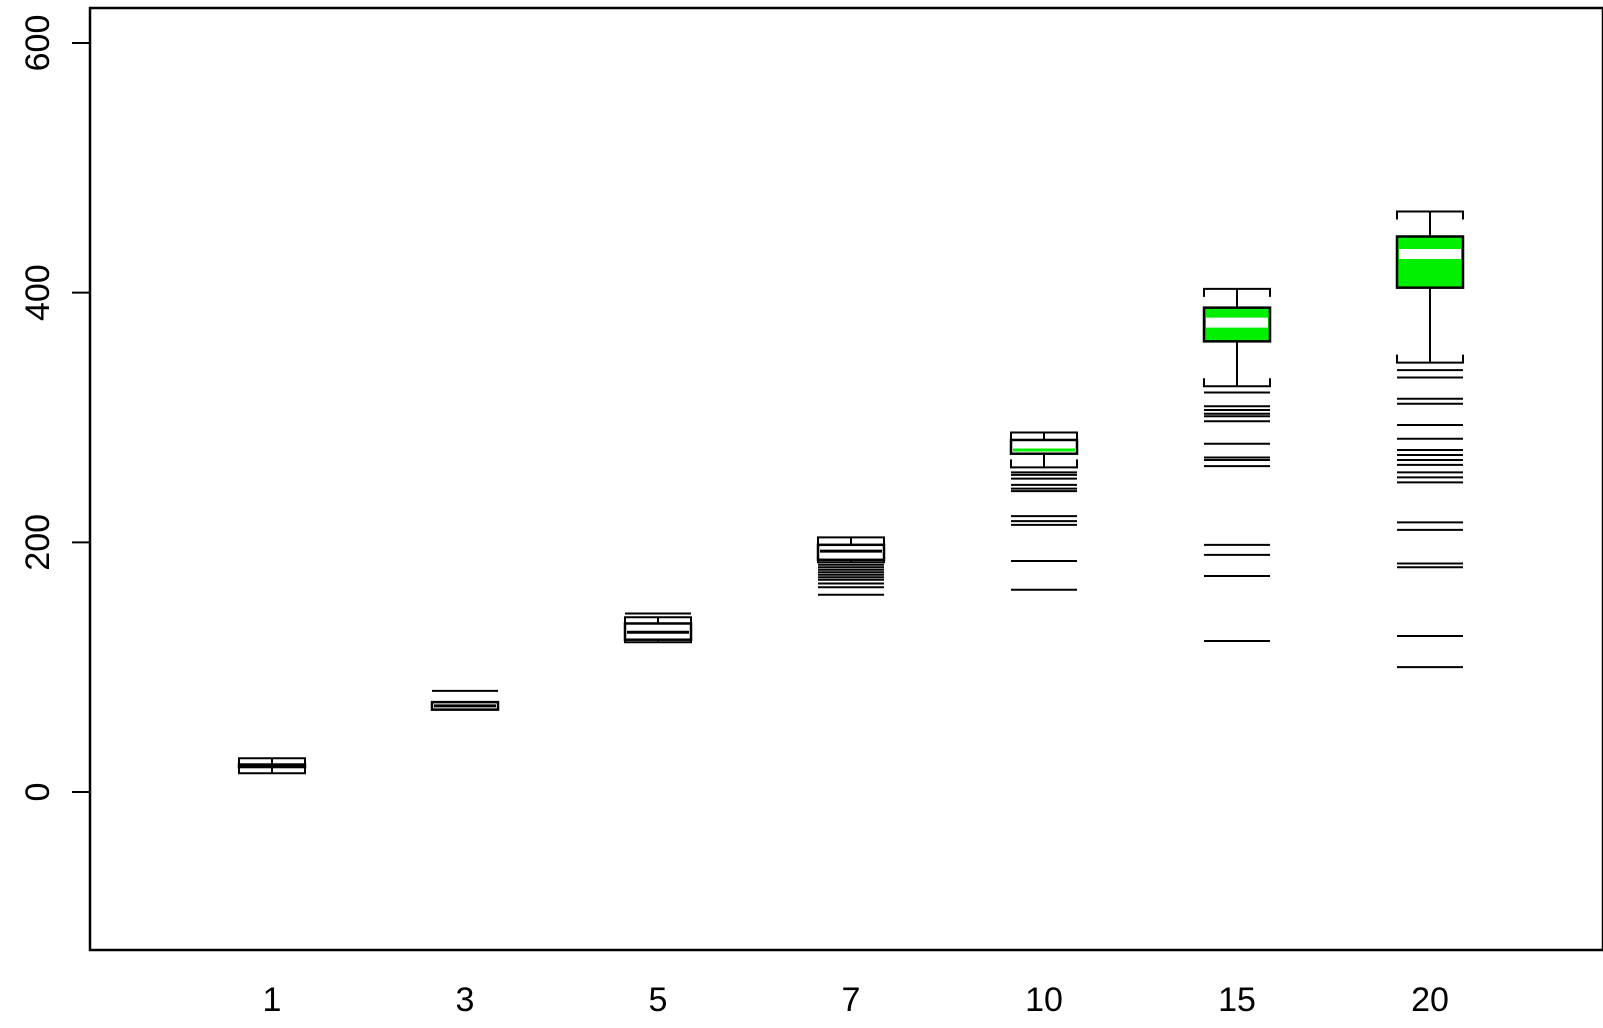  Describe the element at coordinates (38, 542) in the screenshot. I see `y-tick-label: 200` at that location.